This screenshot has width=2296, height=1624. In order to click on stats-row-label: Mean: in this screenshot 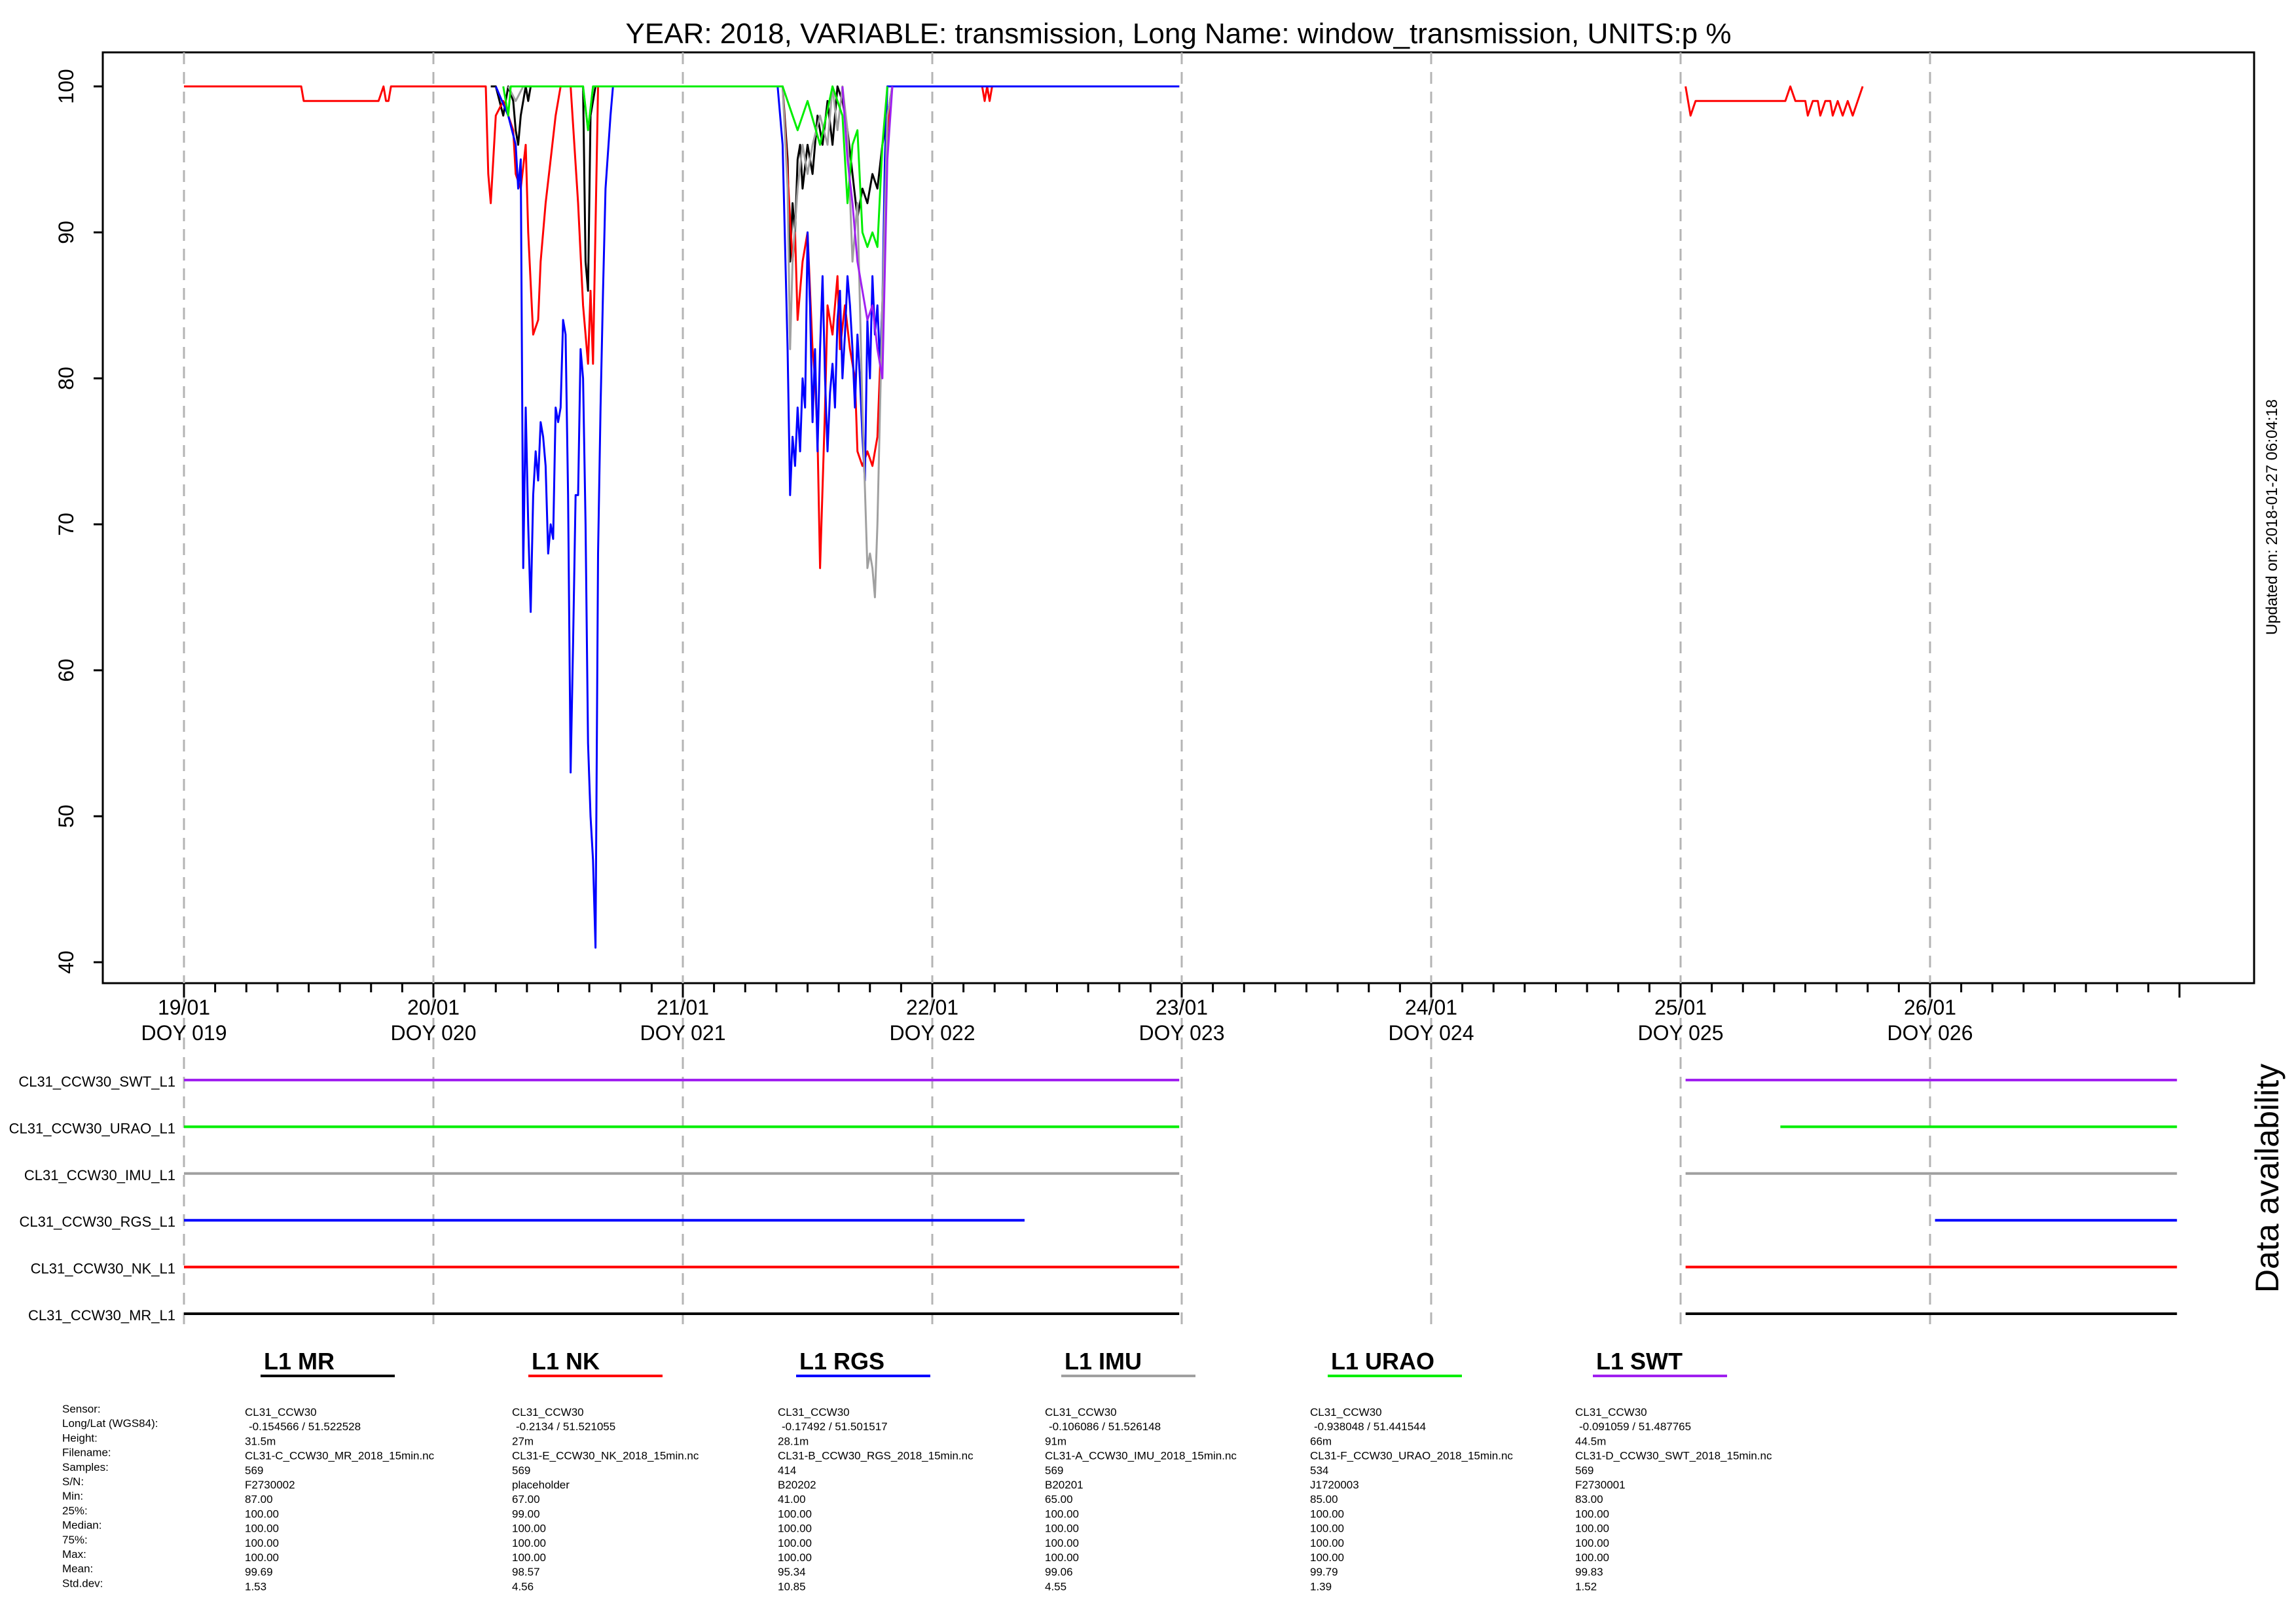, I will do `click(77, 1568)`.